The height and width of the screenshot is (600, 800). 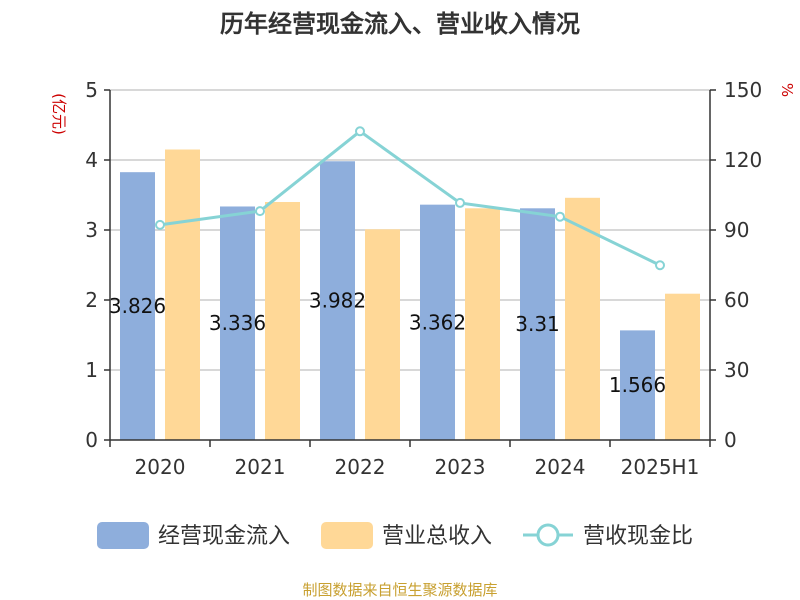 I want to click on right-axis-unit: %, so click(x=787, y=90).